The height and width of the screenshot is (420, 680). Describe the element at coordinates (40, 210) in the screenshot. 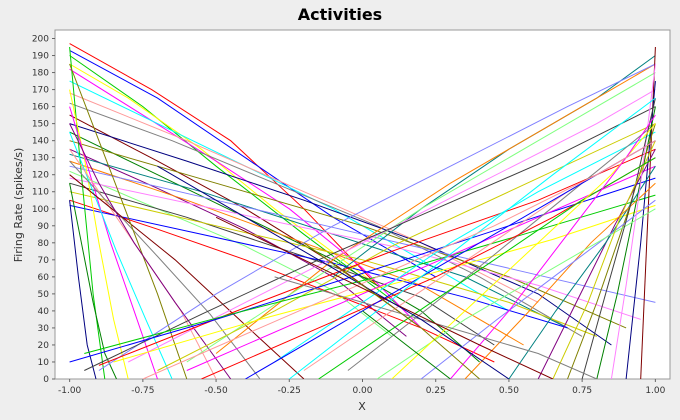

I see `y-tick-label: 100` at that location.